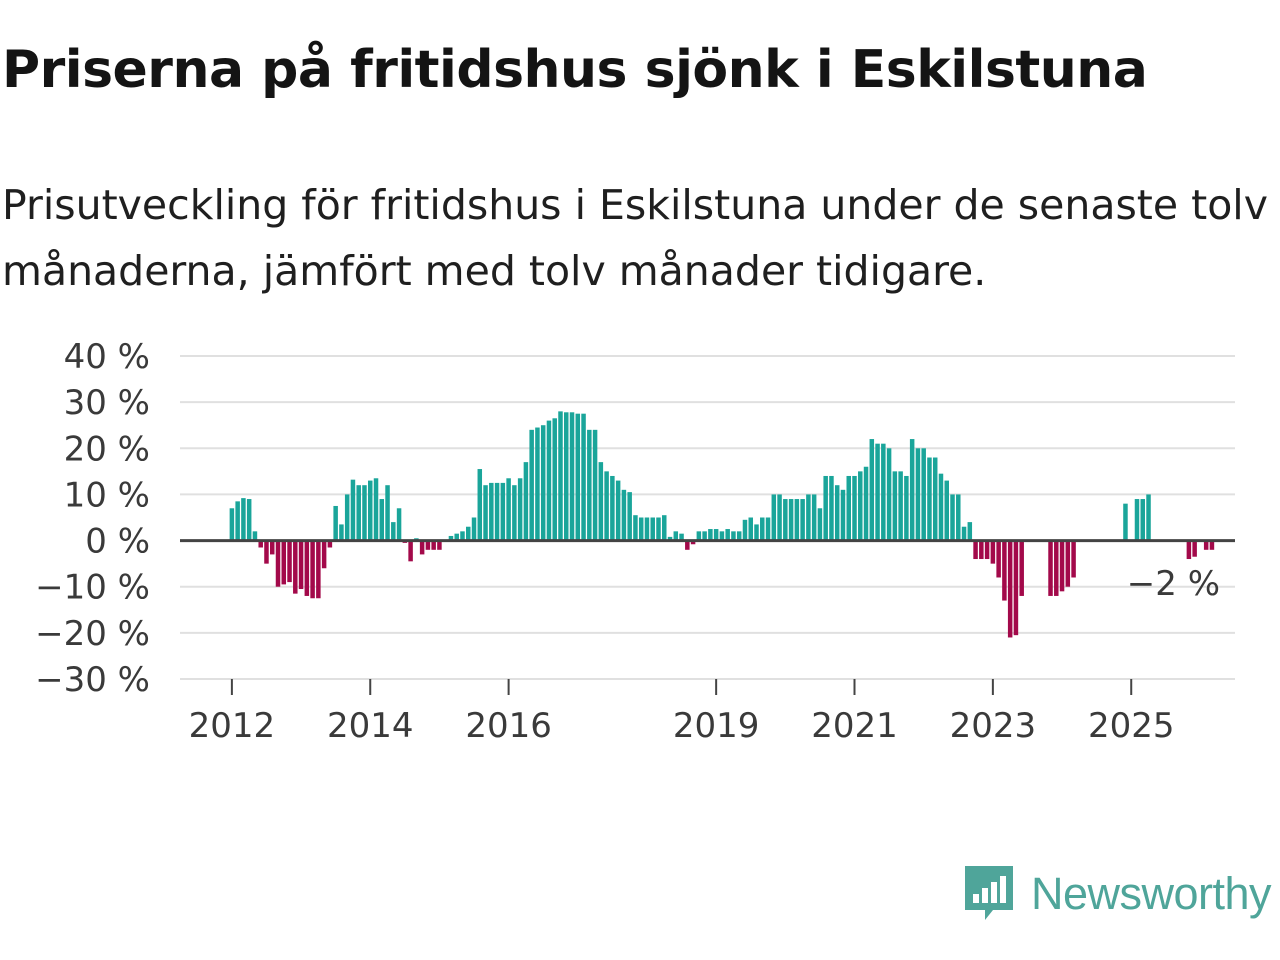  I want to click on brand-logo: Newsworthy, so click(1117, 894).